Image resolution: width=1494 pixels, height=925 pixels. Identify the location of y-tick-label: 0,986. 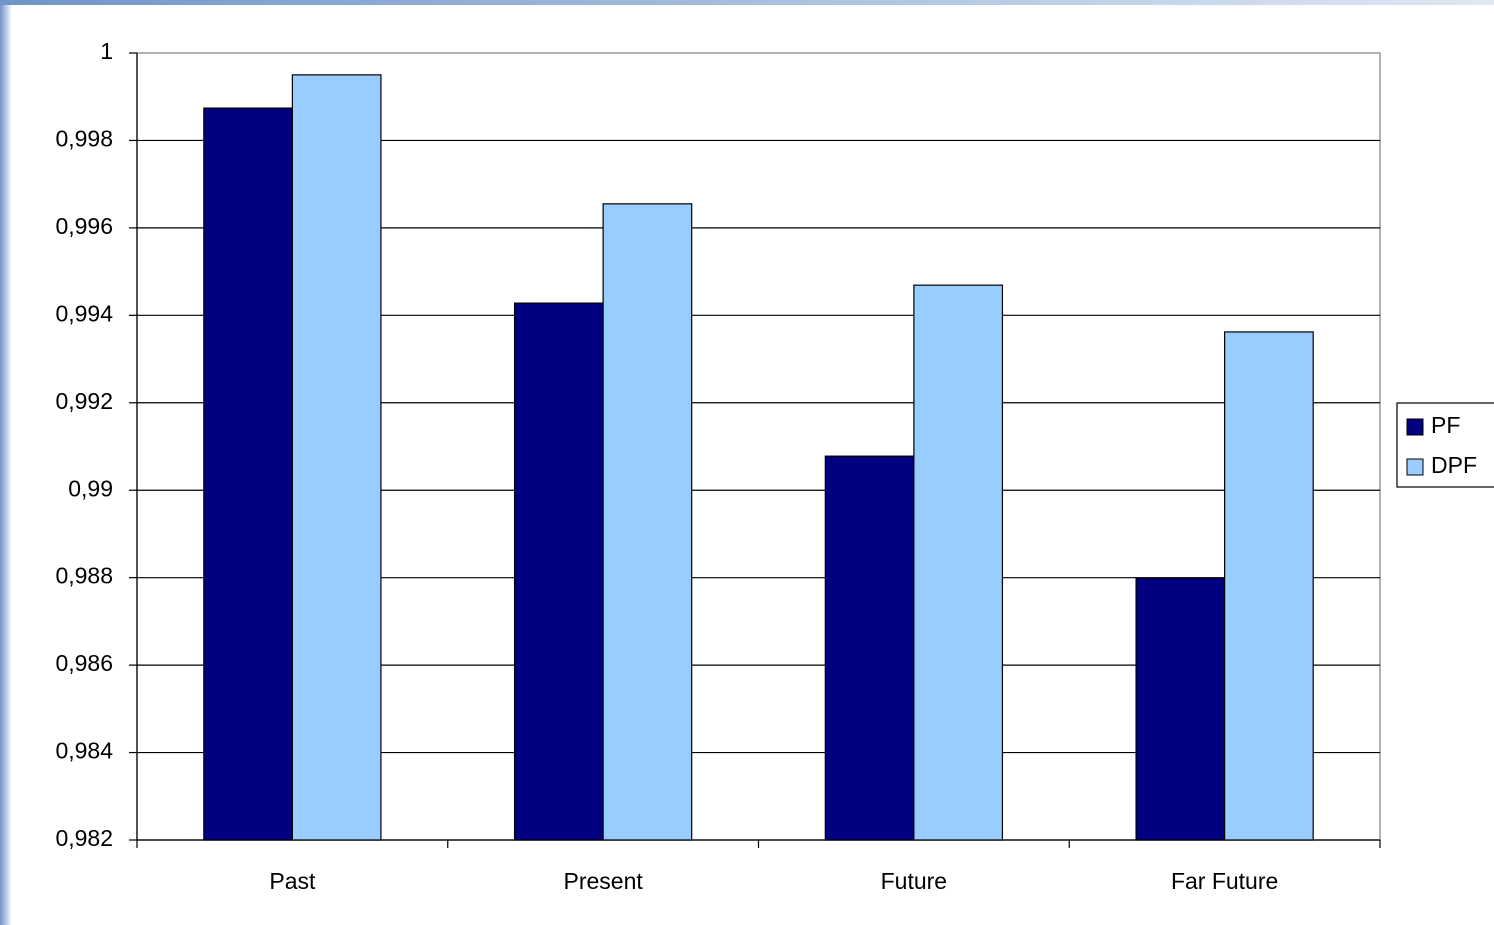
(84, 663).